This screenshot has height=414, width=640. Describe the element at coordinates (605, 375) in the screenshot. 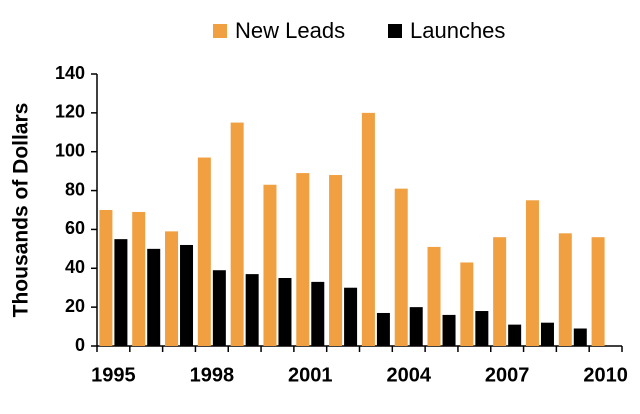

I see `x-tick-label: 2010` at that location.